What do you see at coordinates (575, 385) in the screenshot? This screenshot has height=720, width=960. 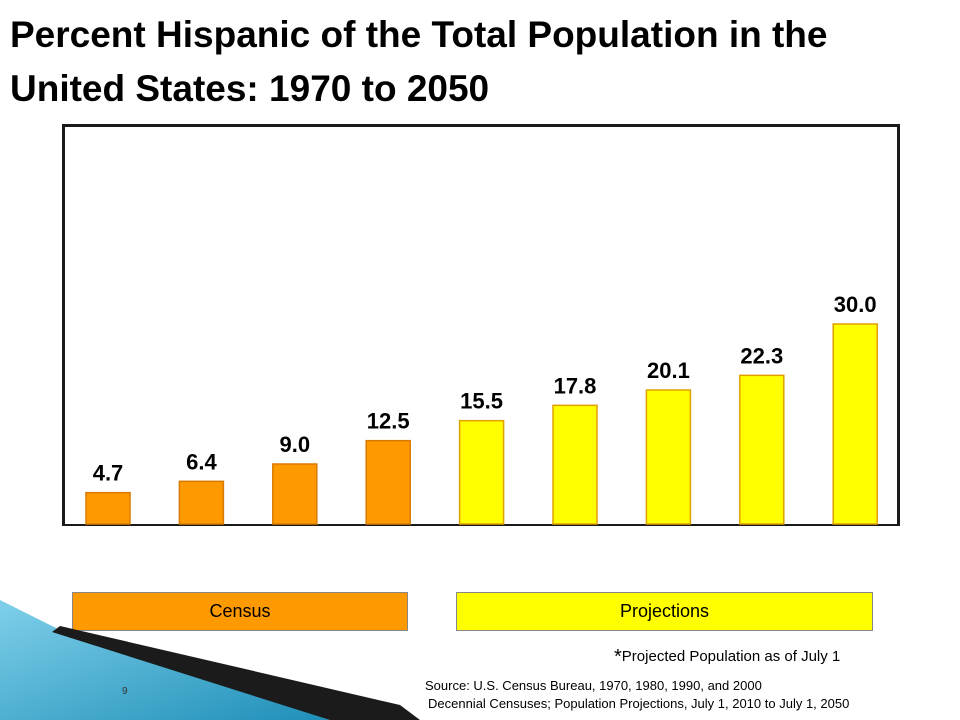 I see `data-label-2020: 17.8` at bounding box center [575, 385].